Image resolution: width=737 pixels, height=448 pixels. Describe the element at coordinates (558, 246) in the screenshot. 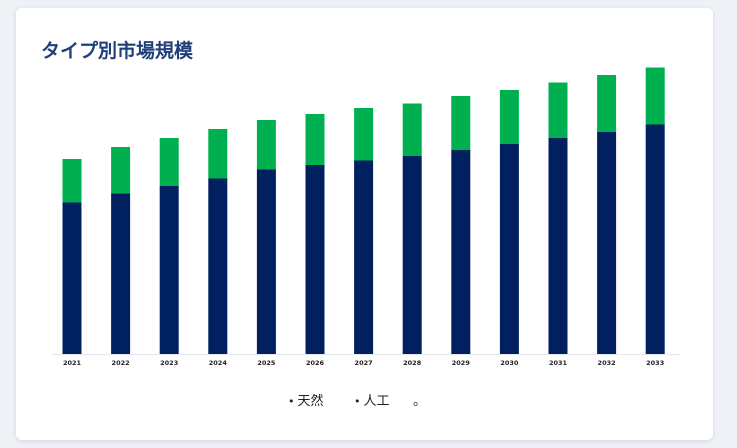

I see `bar-artificial-2031` at that location.